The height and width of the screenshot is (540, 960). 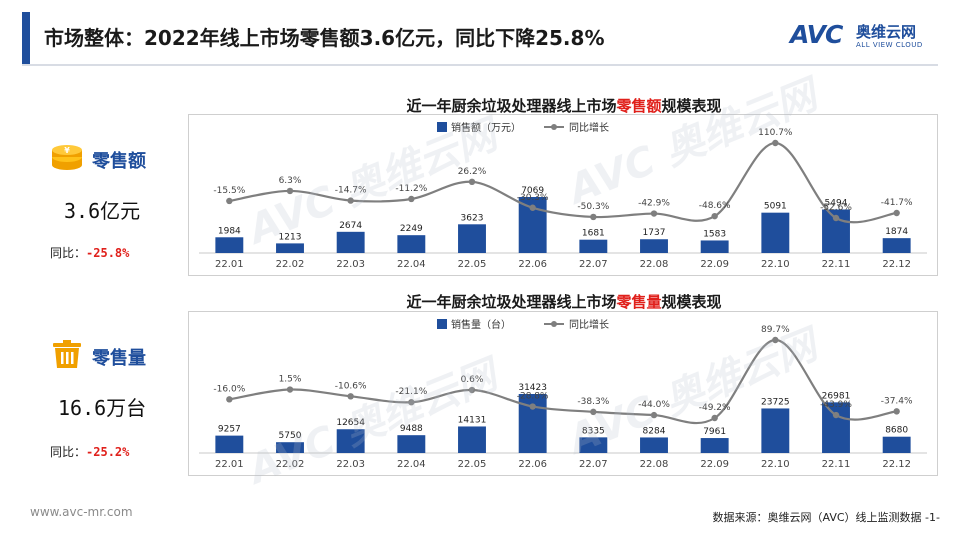 What do you see at coordinates (229, 389) in the screenshot?
I see `yoy-data-label: -16.0%` at bounding box center [229, 389].